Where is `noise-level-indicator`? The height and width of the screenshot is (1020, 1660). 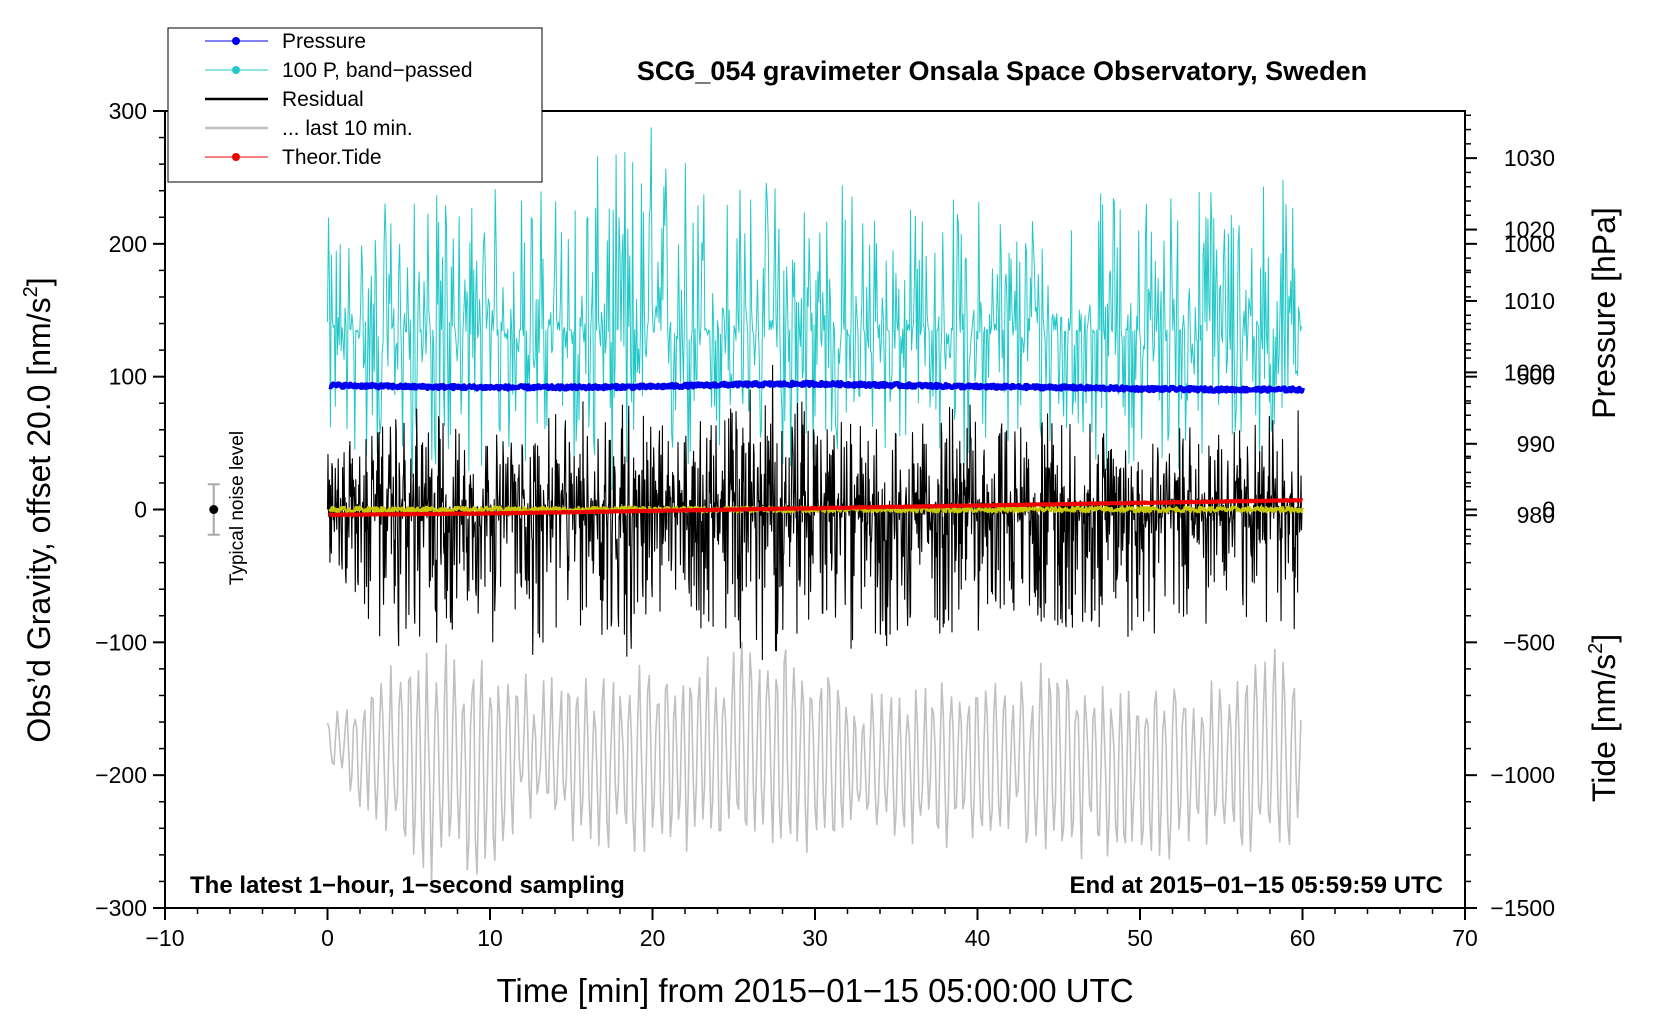
noise-level-indicator is located at coordinates (213, 509).